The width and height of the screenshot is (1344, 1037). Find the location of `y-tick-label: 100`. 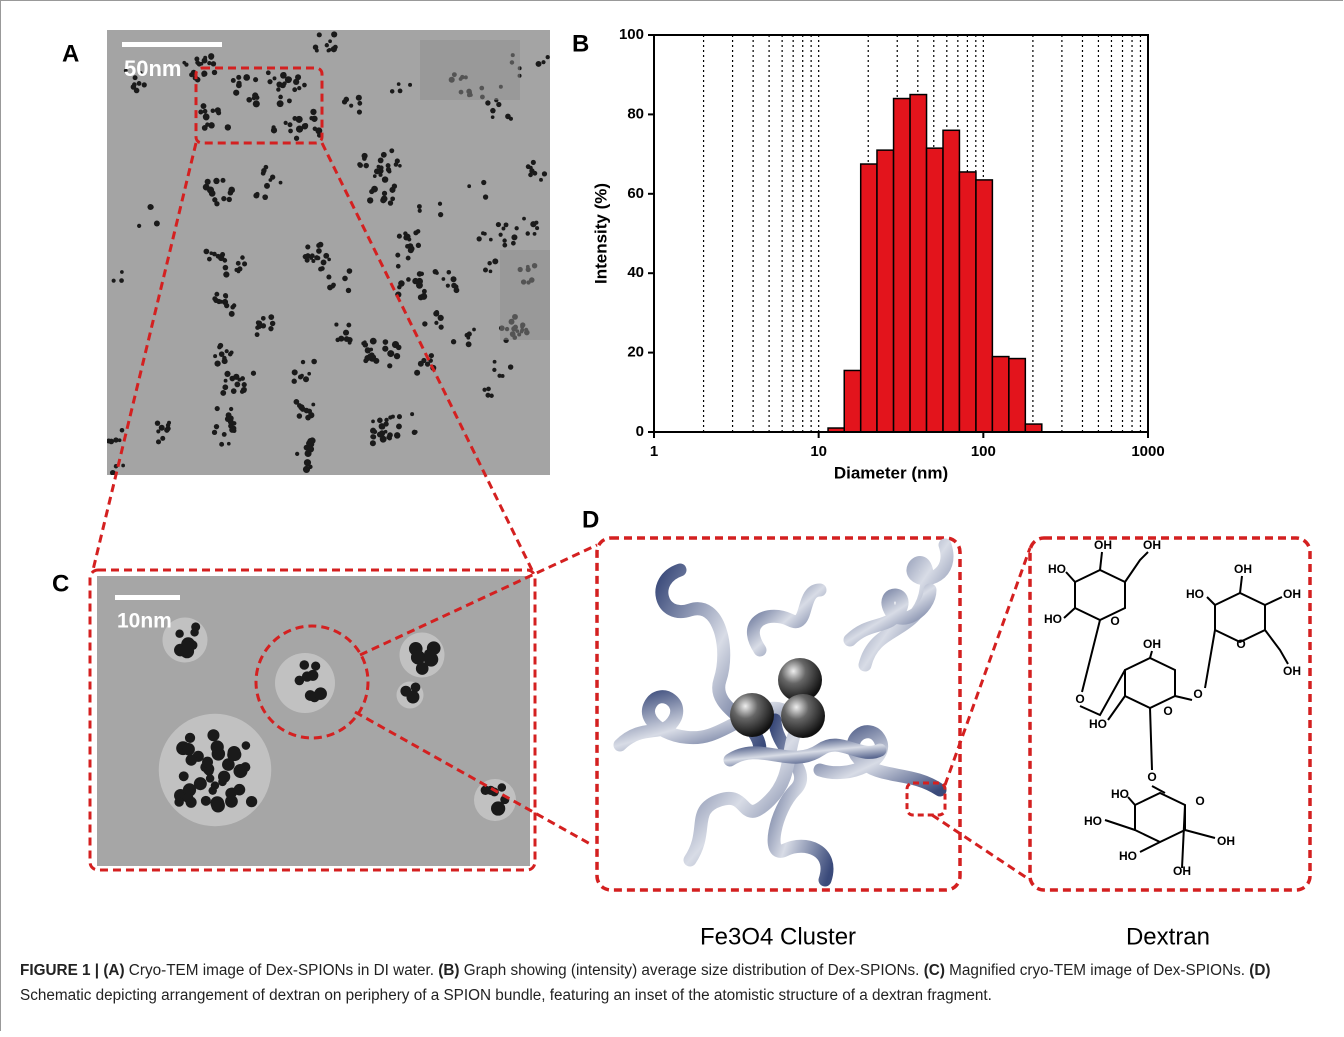

y-tick-label: 100 is located at coordinates (631, 34).